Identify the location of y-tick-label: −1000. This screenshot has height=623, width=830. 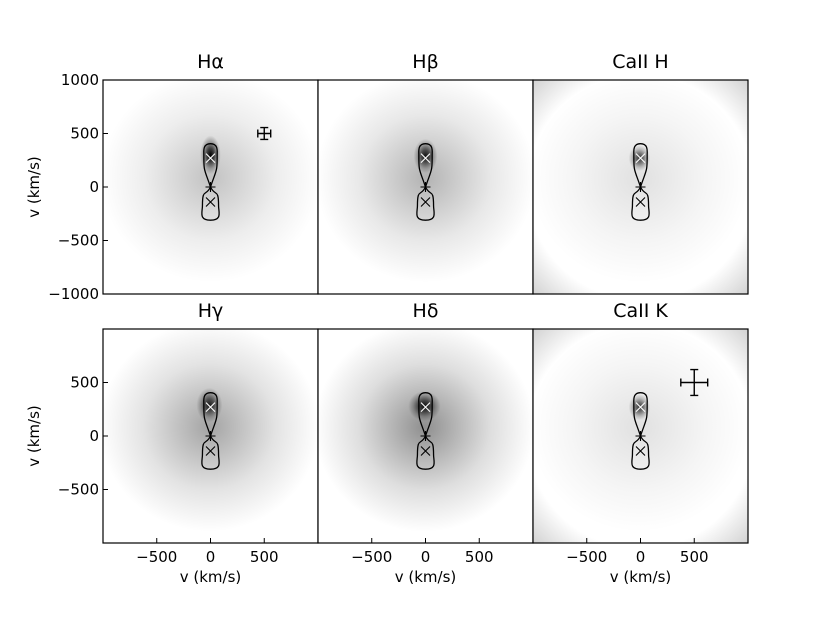
(73, 294).